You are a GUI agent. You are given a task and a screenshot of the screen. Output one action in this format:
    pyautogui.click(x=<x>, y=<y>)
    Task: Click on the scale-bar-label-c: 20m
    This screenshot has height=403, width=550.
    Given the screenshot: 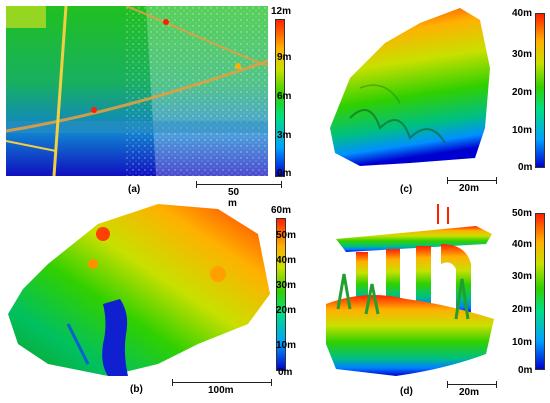 What is the action you would take?
    pyautogui.click(x=469, y=188)
    